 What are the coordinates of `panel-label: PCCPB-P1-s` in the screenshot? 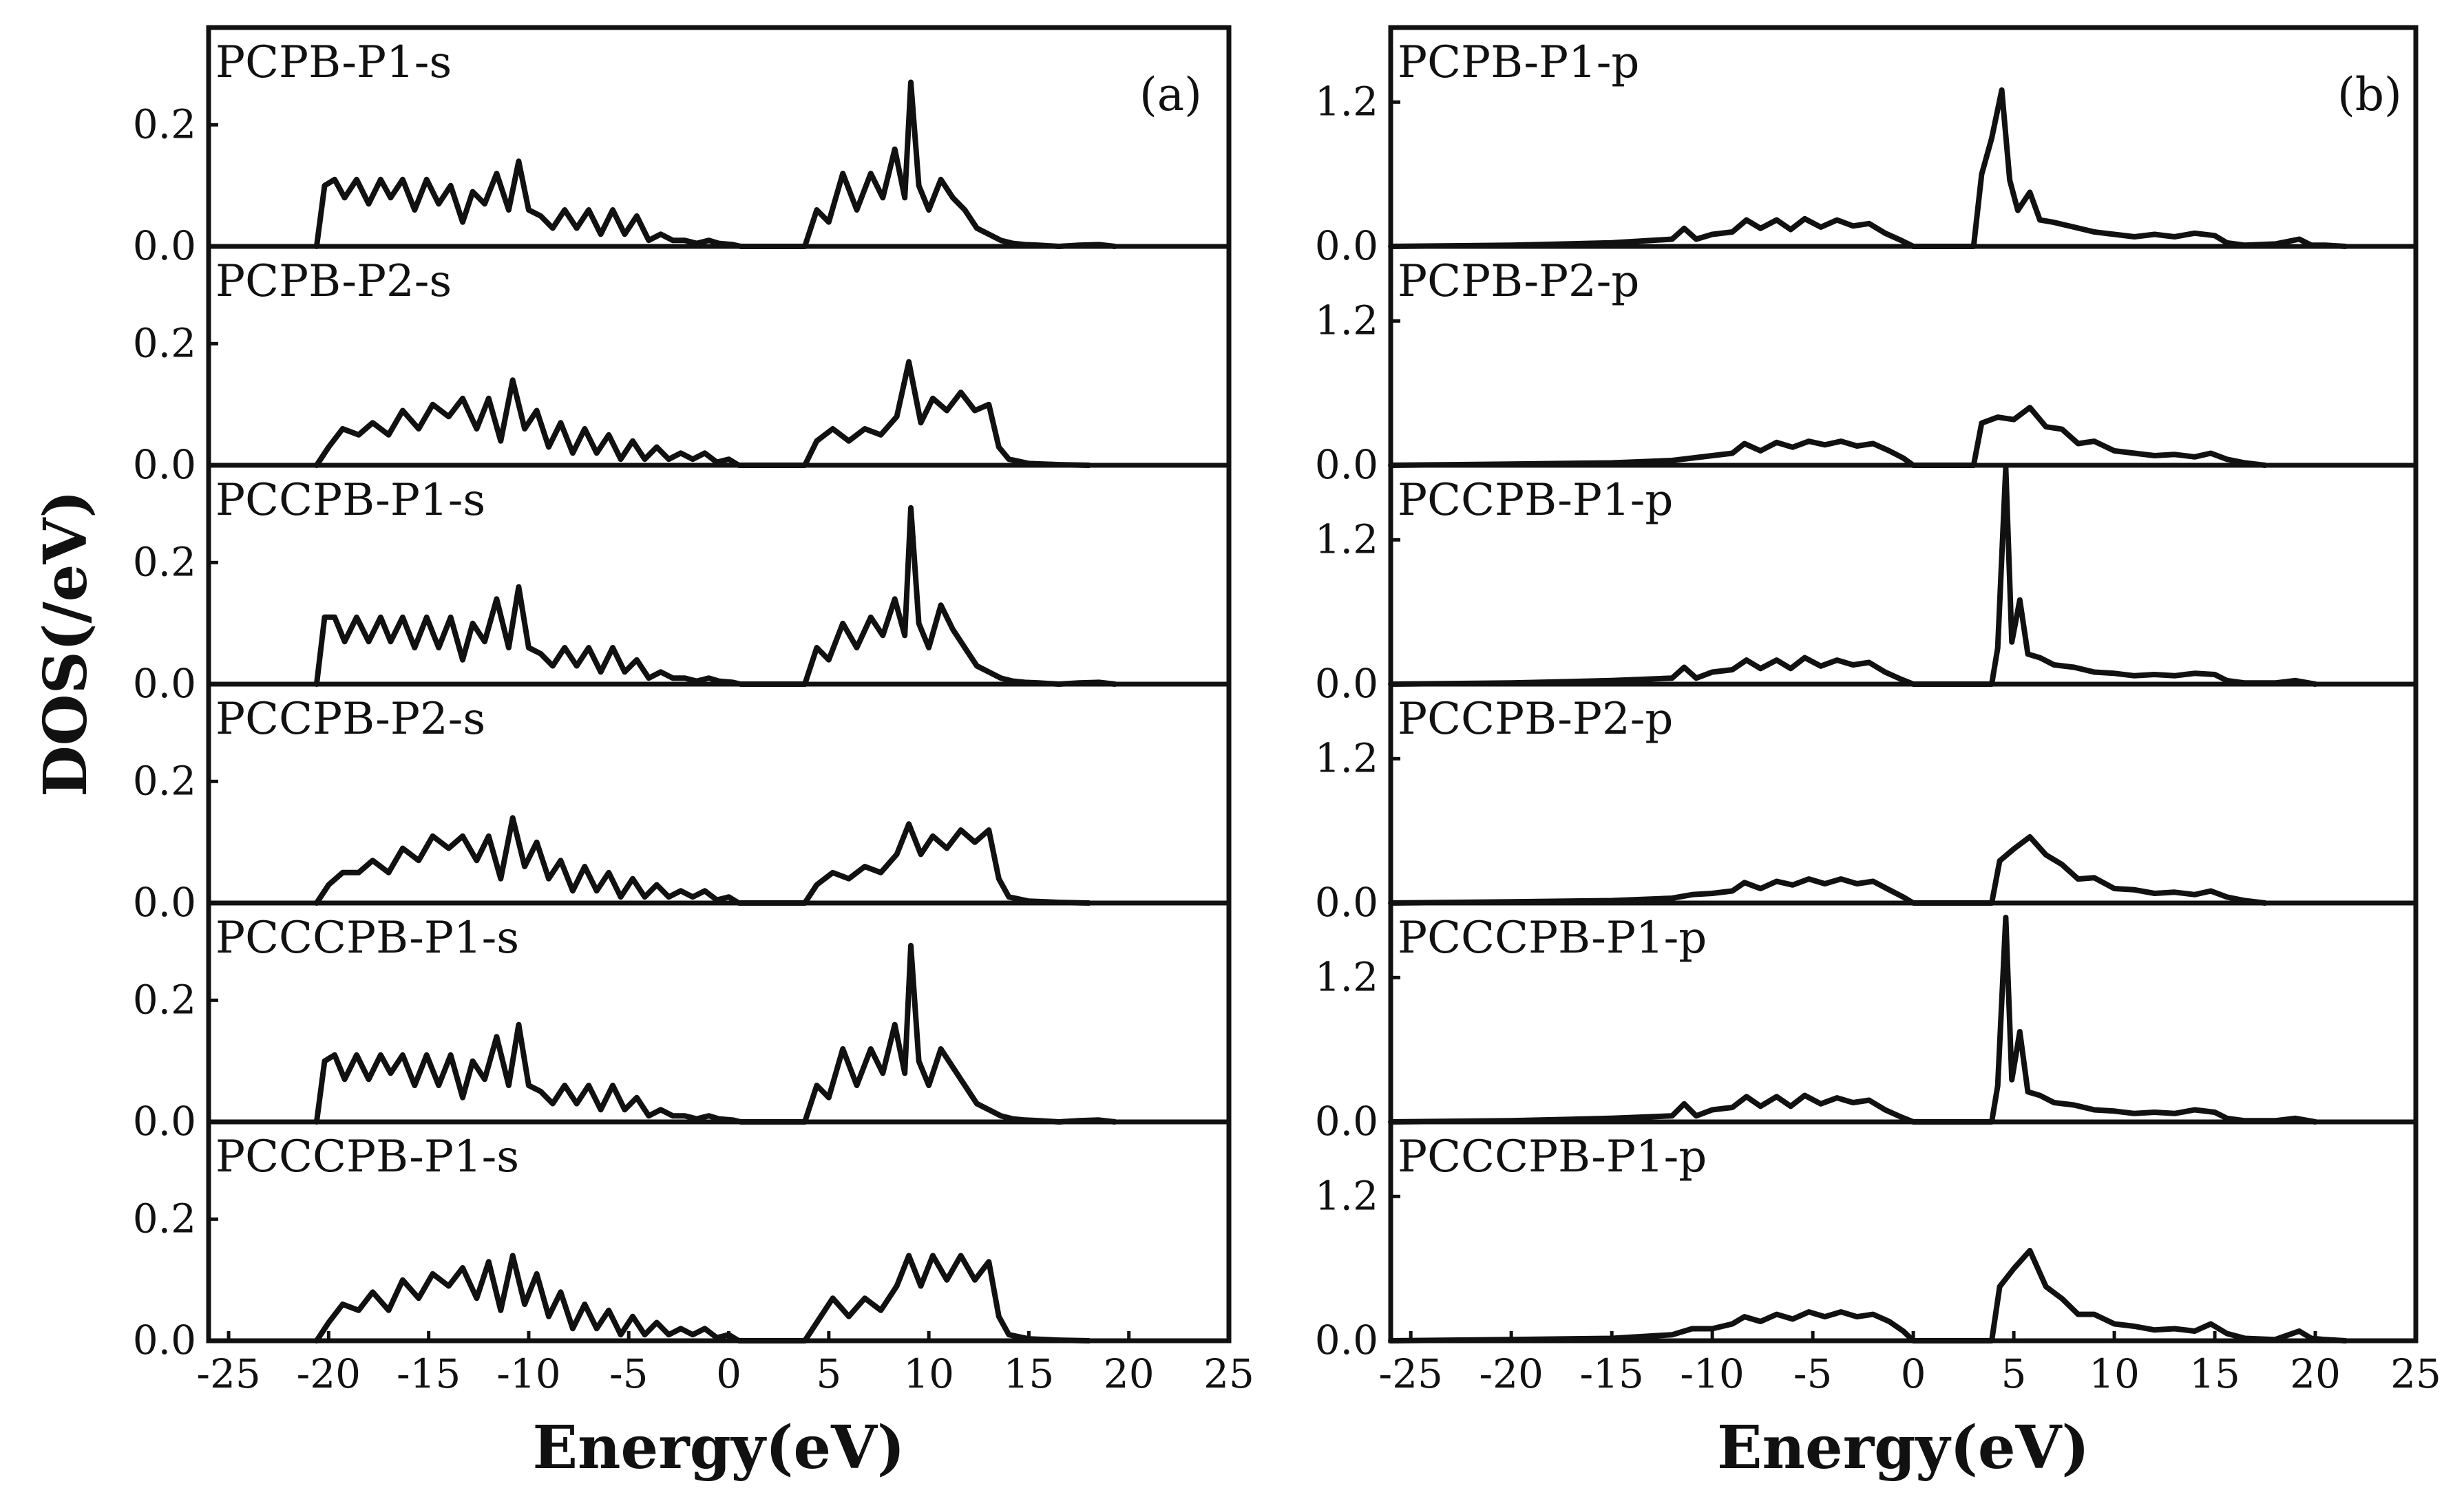 It's located at (350, 500).